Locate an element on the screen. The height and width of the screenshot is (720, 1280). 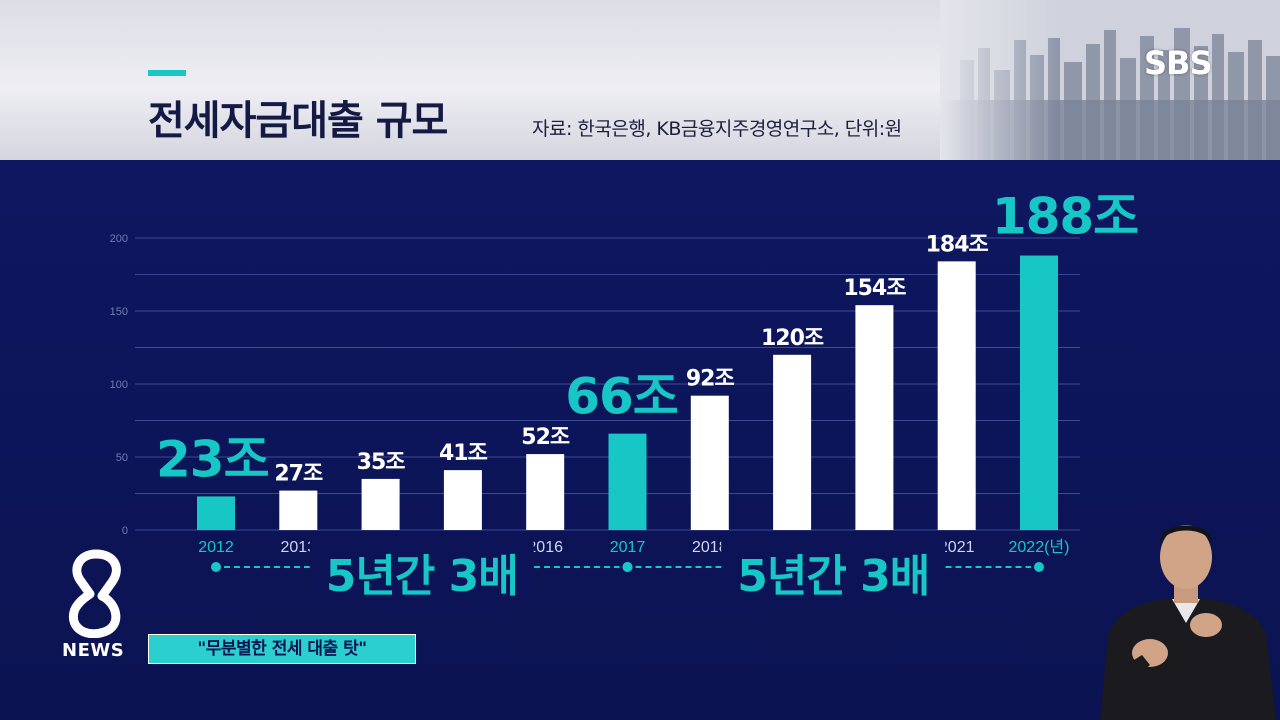
bar-2021 is located at coordinates (956, 395).